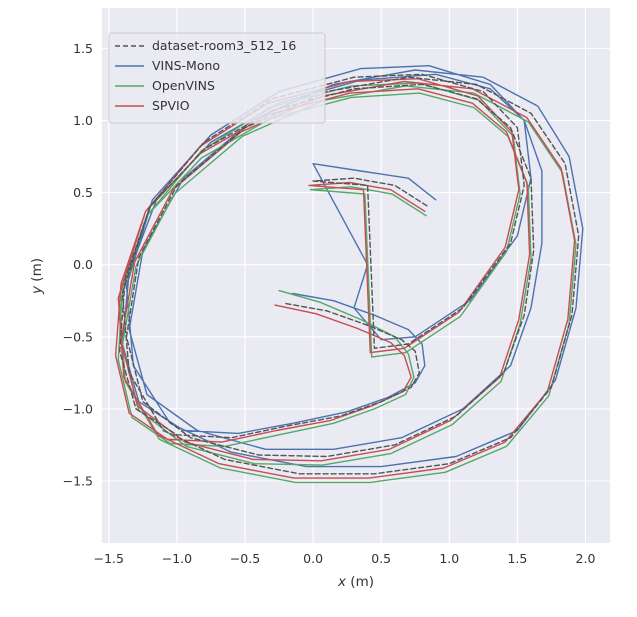  I want to click on y-tick-labels: 1.5 1.0 0.5 0.0 −0.5 −1.0 −1.5, so click(78, 265).